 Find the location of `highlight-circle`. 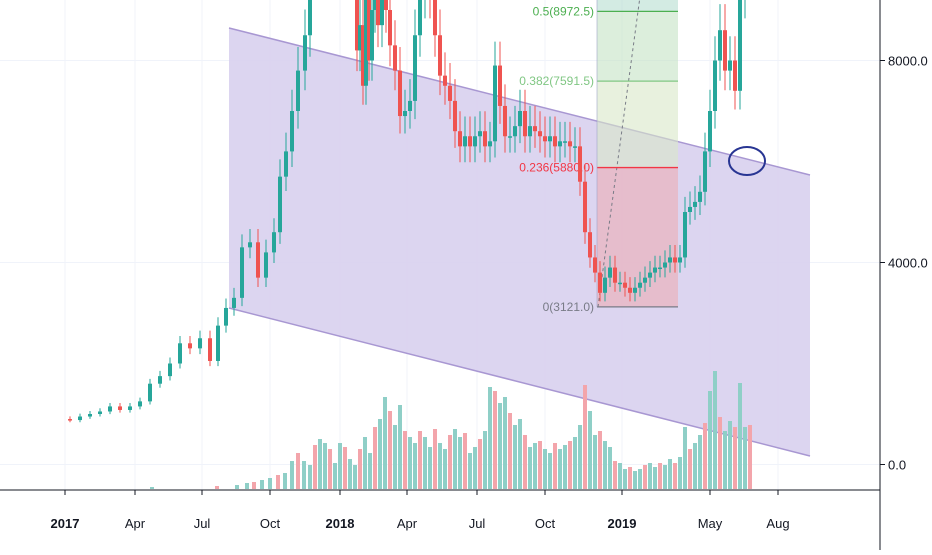

highlight-circle is located at coordinates (747, 161).